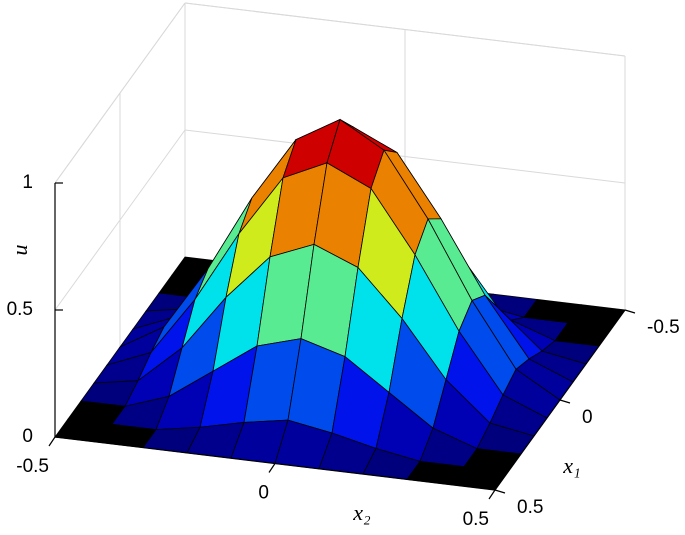 Image resolution: width=685 pixels, height=535 pixels. Describe the element at coordinates (27, 436) in the screenshot. I see `z-tick-label: 0` at that location.